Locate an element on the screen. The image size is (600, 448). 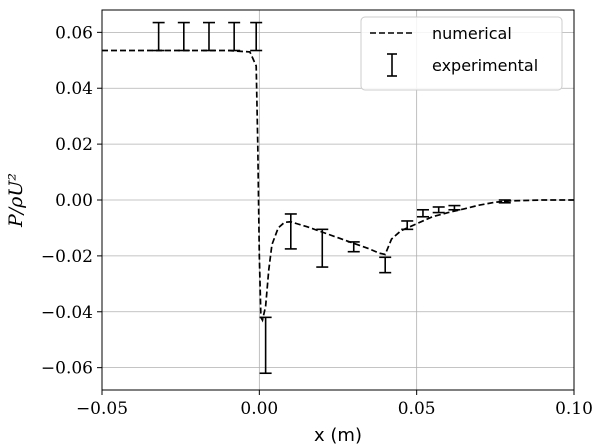
x-tick-label: 0.10 is located at coordinates (574, 409).